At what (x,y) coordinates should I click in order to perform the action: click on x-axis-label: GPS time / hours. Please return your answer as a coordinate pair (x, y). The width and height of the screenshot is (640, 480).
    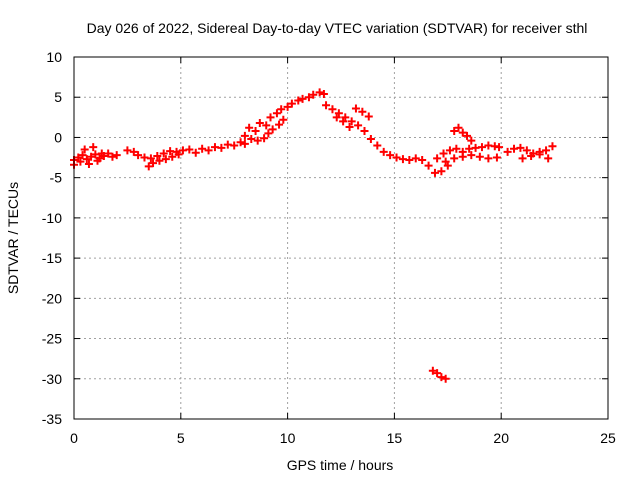
    Looking at the image, I should click on (340, 465).